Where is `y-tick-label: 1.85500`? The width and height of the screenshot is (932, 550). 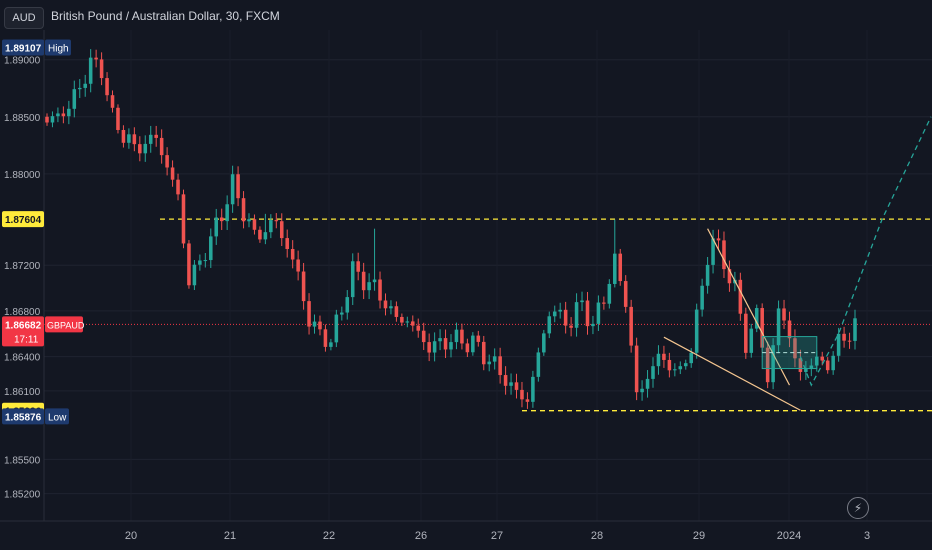 y-tick-label: 1.85500 is located at coordinates (22, 460).